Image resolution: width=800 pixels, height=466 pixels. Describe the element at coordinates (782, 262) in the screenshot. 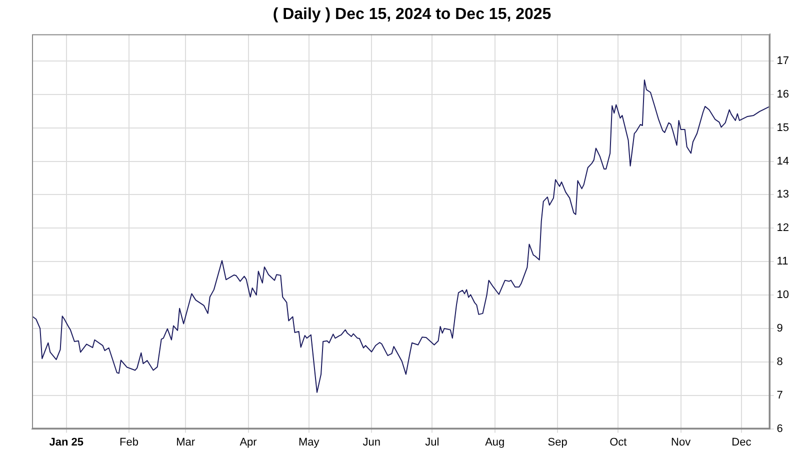

I see `y-tick-label: 11` at that location.